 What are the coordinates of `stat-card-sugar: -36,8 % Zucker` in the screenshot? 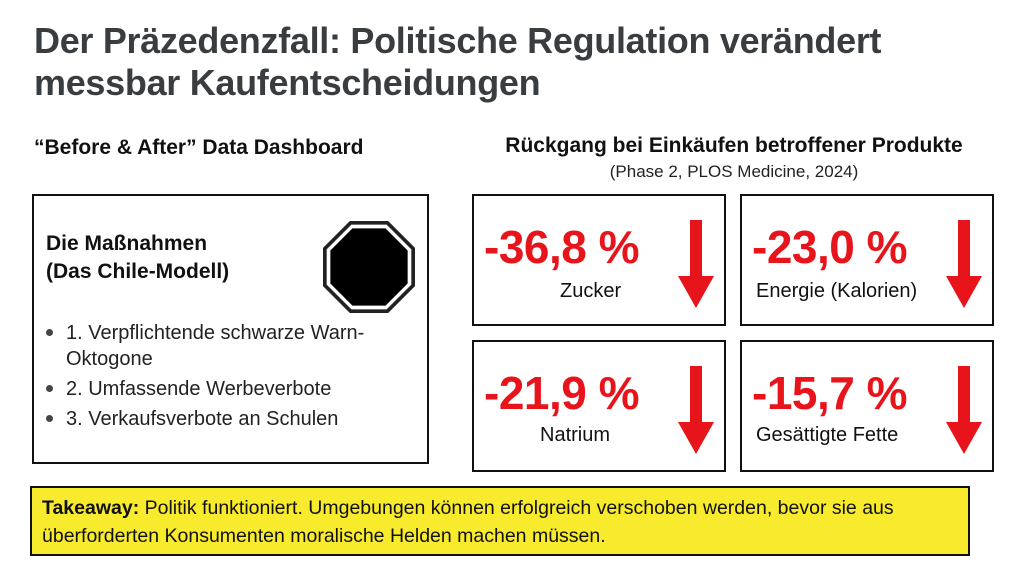 It's located at (599, 260).